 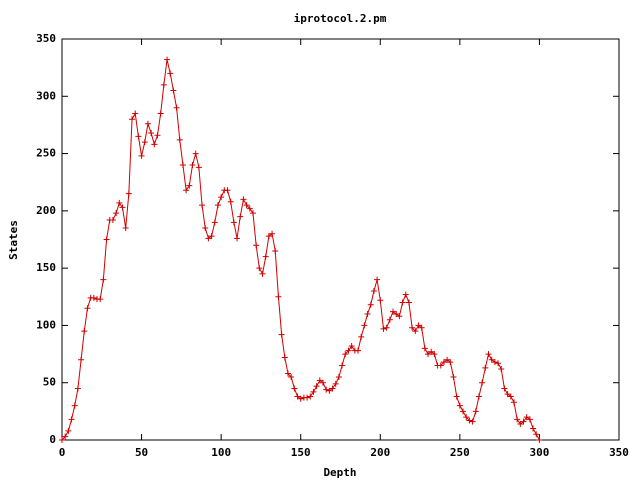 I want to click on x-tick-label: 100, so click(x=221, y=452).